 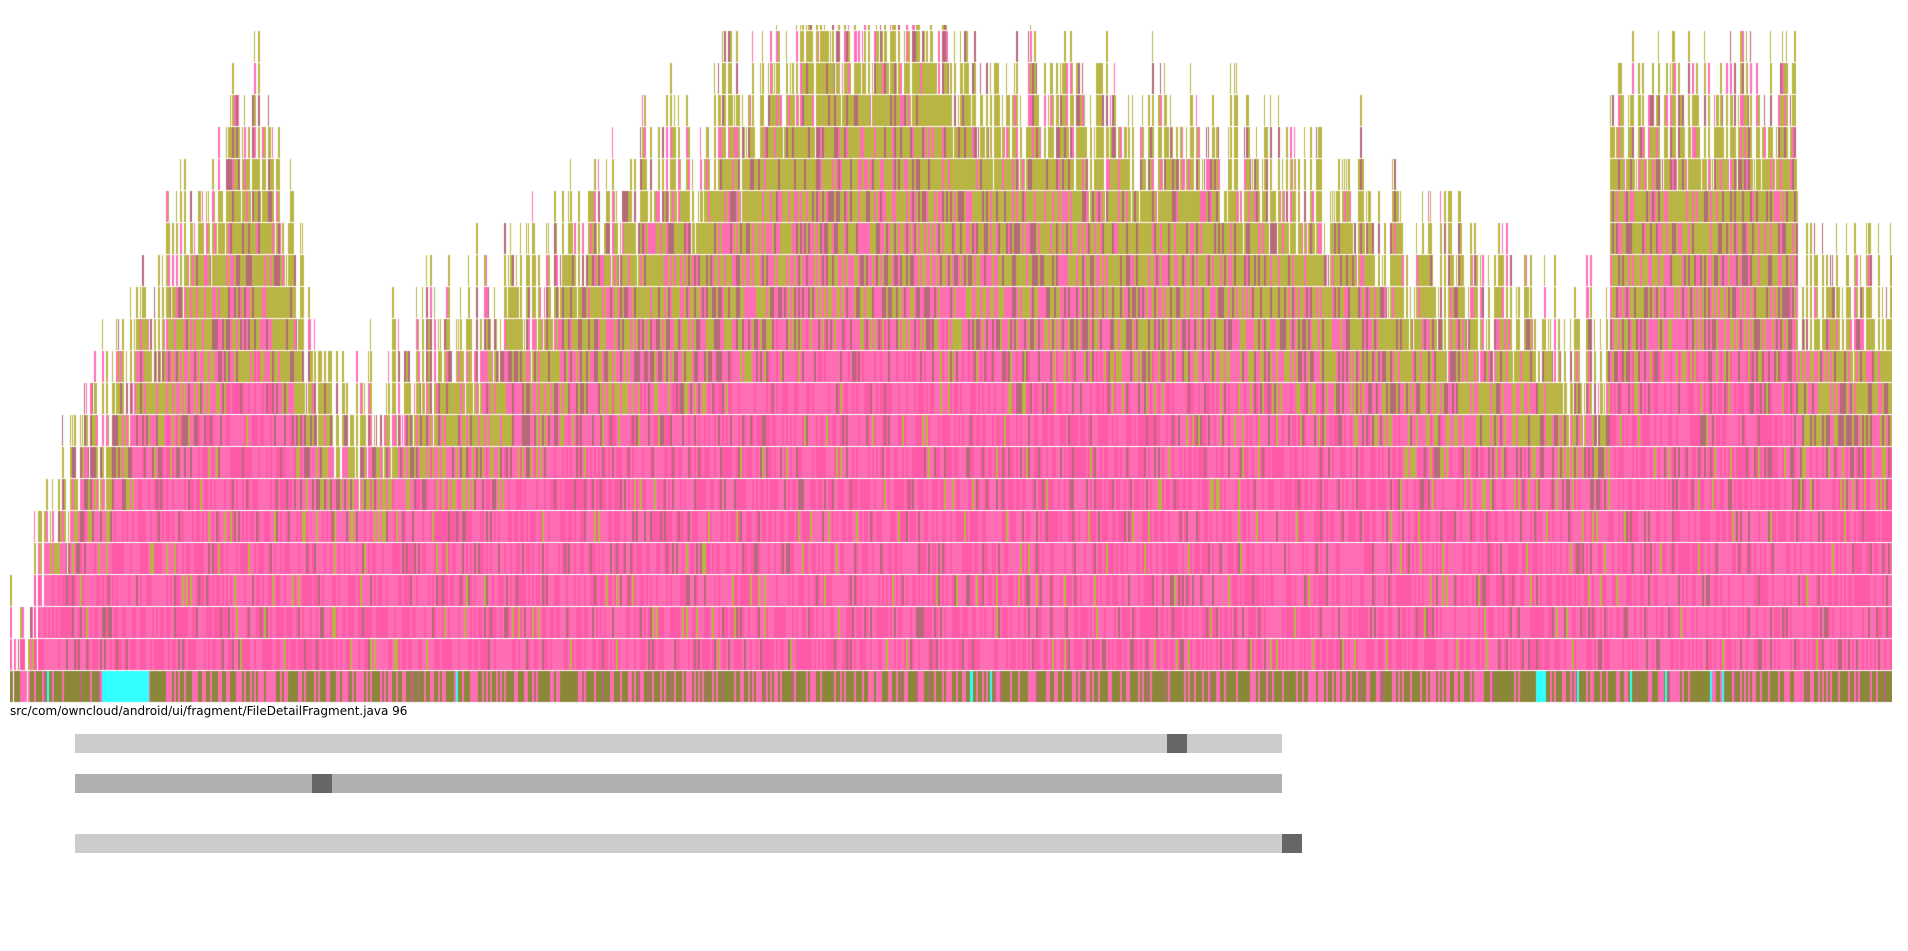 What do you see at coordinates (1177, 743) in the screenshot?
I see `slider-top-thumb` at bounding box center [1177, 743].